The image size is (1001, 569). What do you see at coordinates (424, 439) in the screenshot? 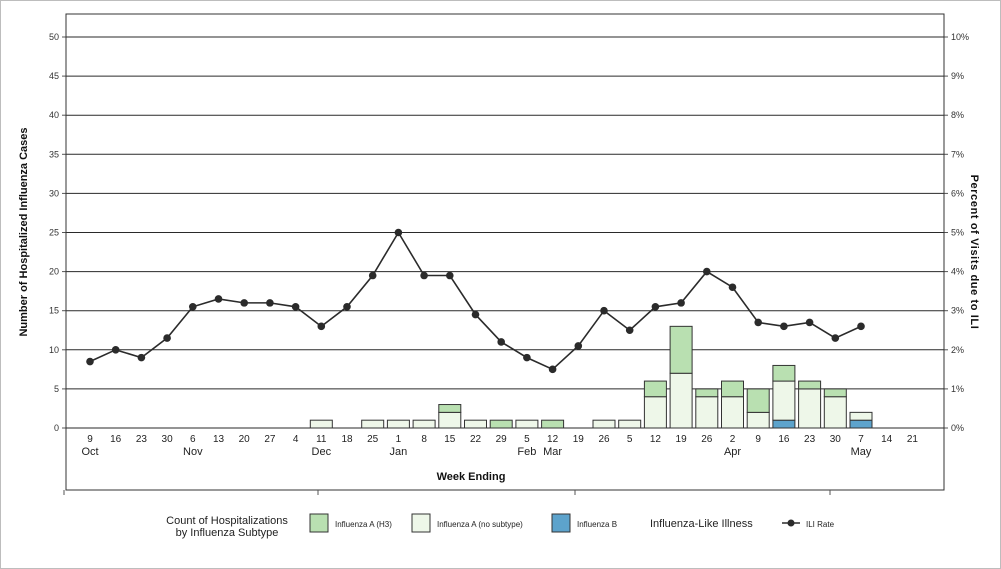
I see `x-tick-label: 8` at bounding box center [424, 439].